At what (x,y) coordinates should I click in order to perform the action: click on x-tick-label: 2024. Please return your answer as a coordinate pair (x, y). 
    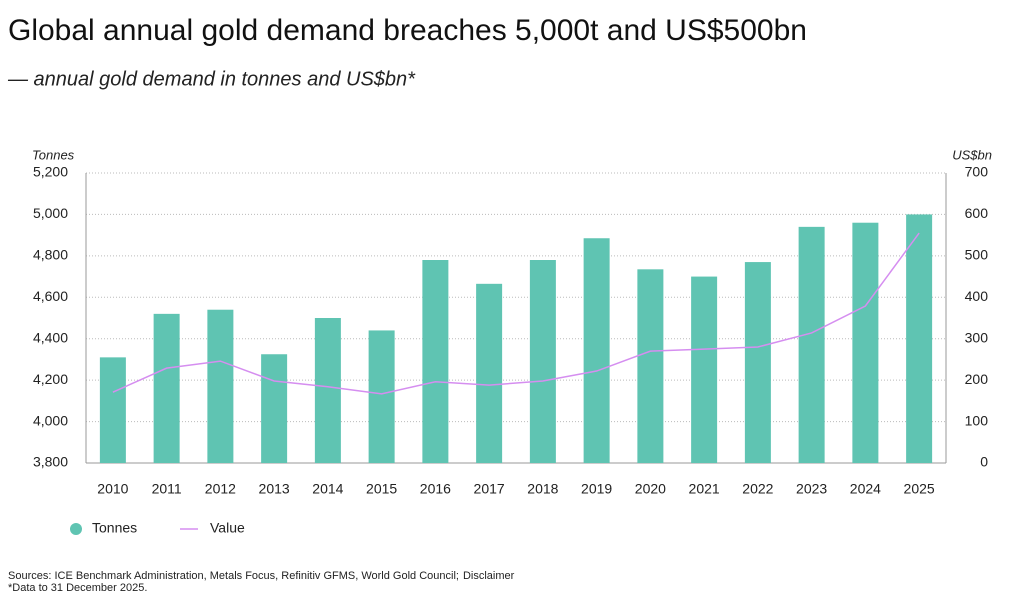
    Looking at the image, I should click on (865, 489).